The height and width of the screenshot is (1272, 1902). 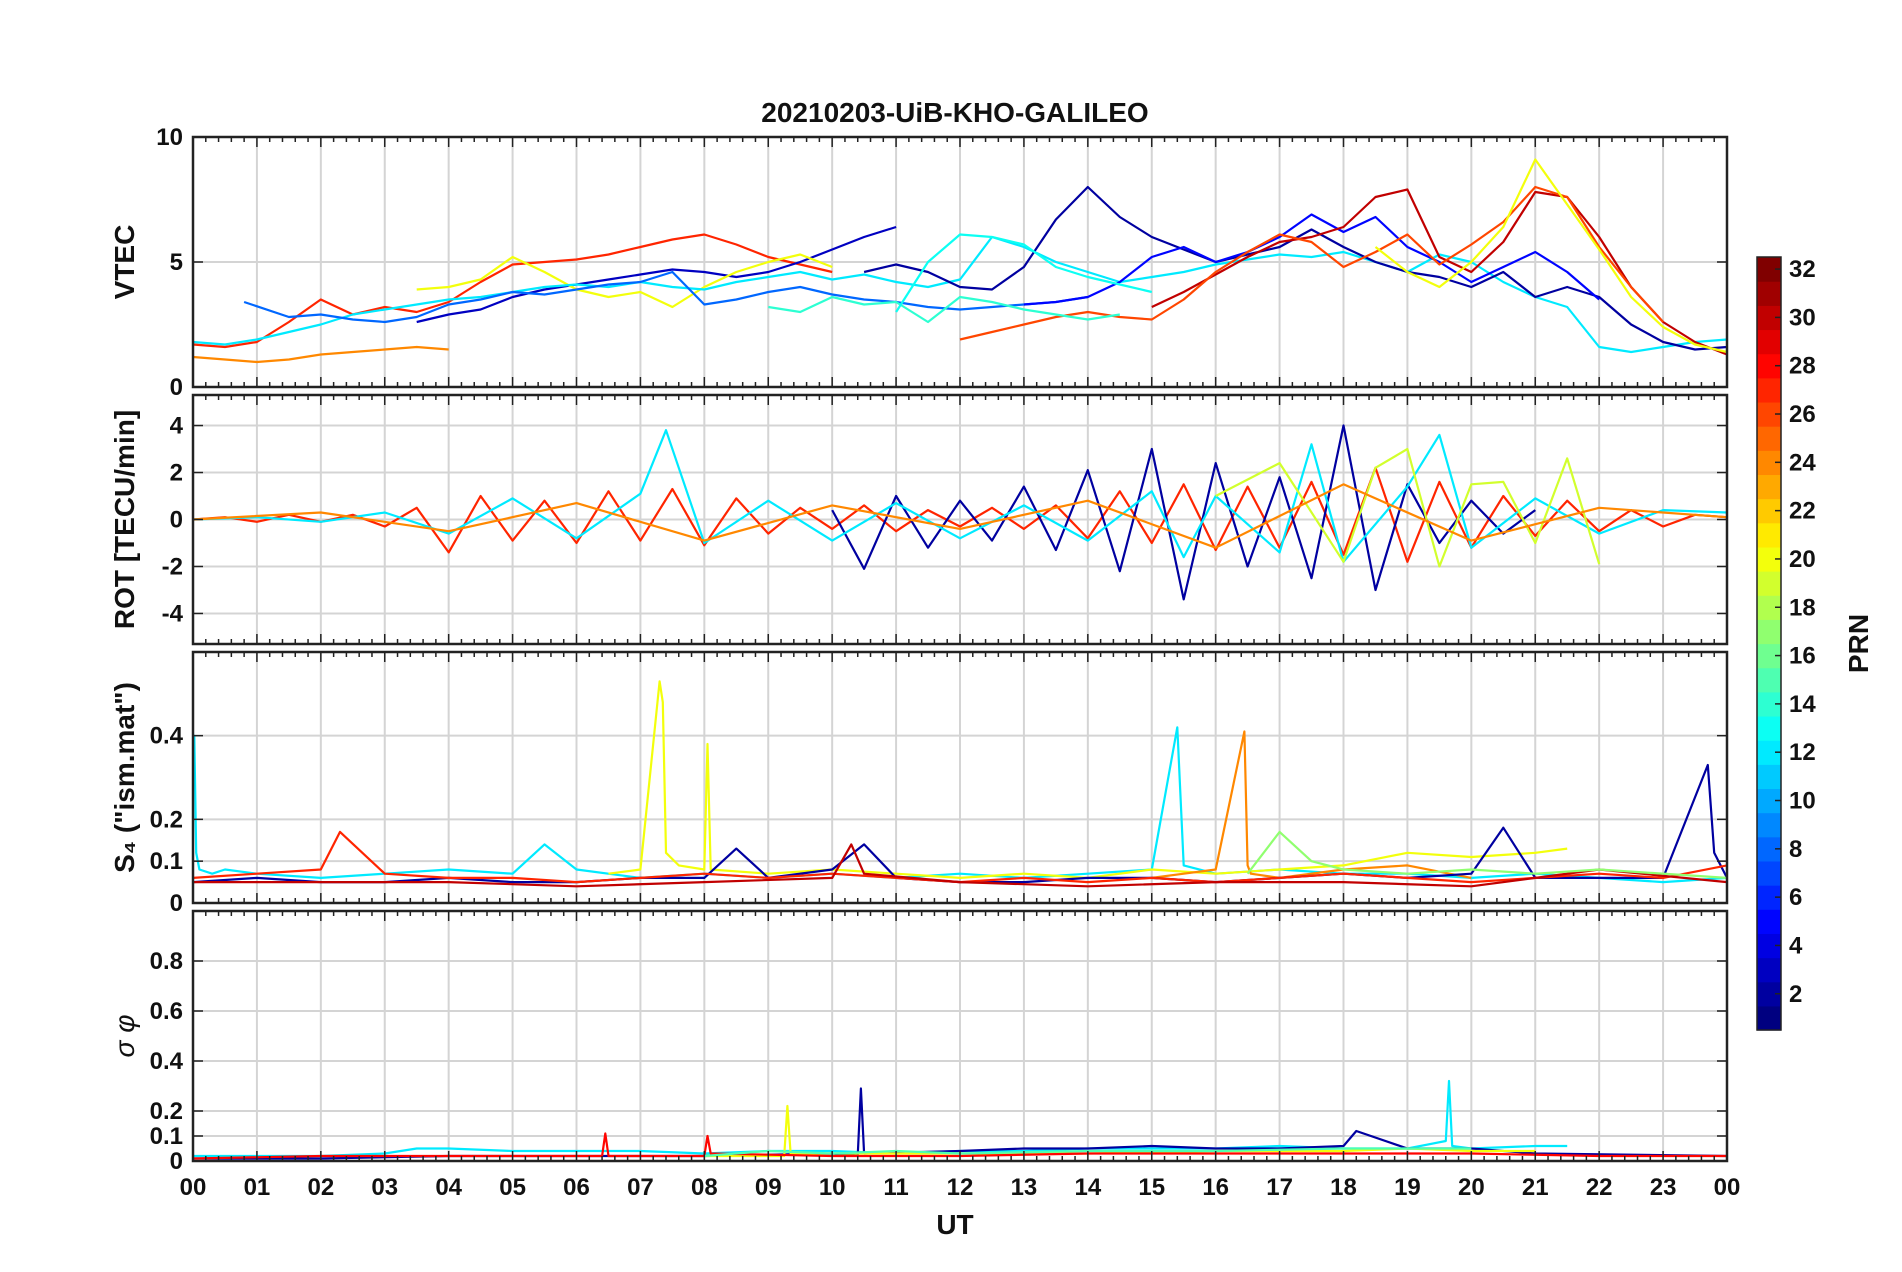 I want to click on colorbar-frame, so click(x=1769, y=643).